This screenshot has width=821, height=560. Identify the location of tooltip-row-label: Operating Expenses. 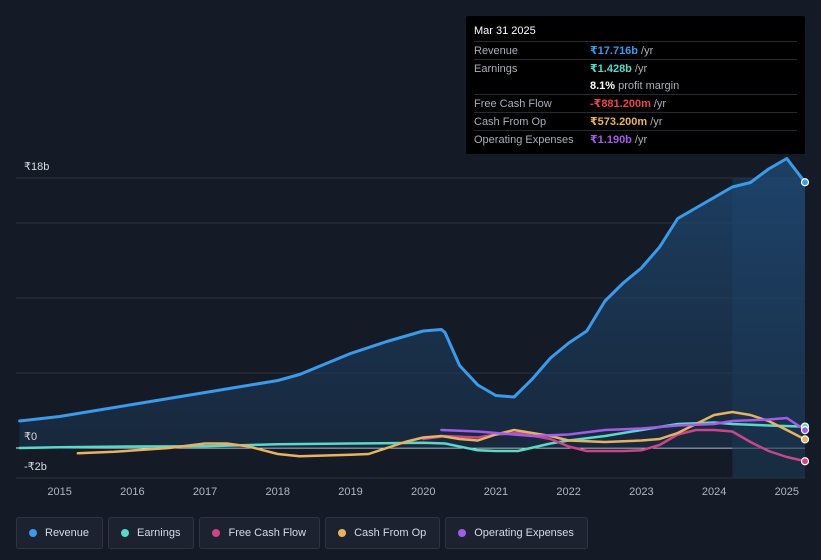
(524, 139).